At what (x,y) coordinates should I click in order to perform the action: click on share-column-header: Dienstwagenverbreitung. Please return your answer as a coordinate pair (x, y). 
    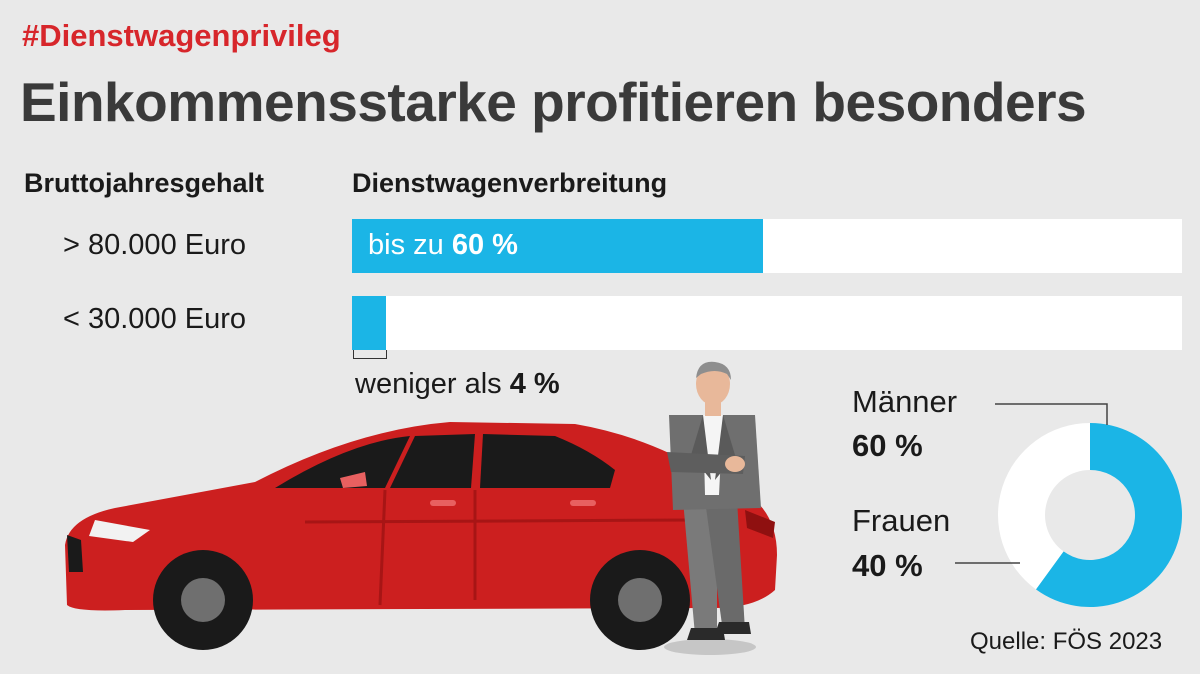
    Looking at the image, I should click on (510, 183).